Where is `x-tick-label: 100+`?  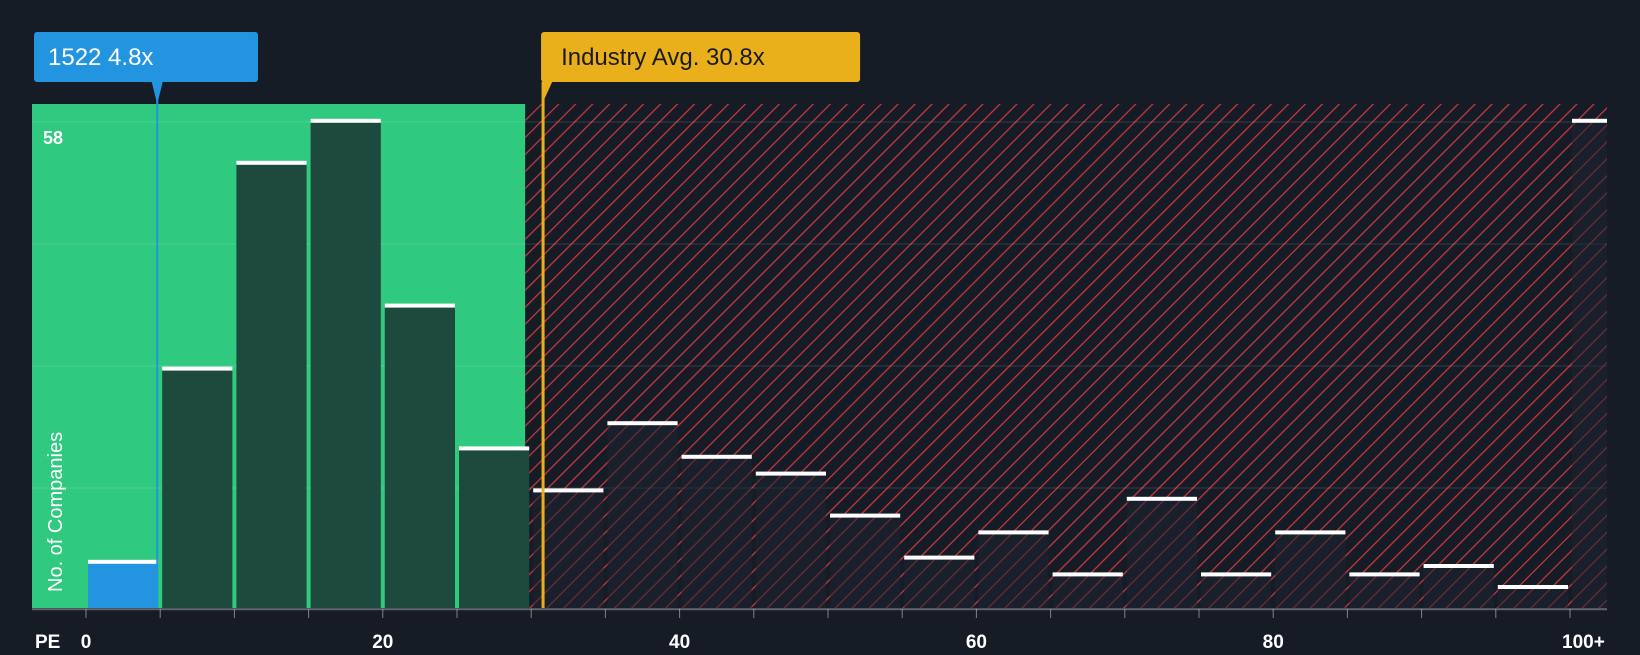 x-tick-label: 100+ is located at coordinates (1583, 641).